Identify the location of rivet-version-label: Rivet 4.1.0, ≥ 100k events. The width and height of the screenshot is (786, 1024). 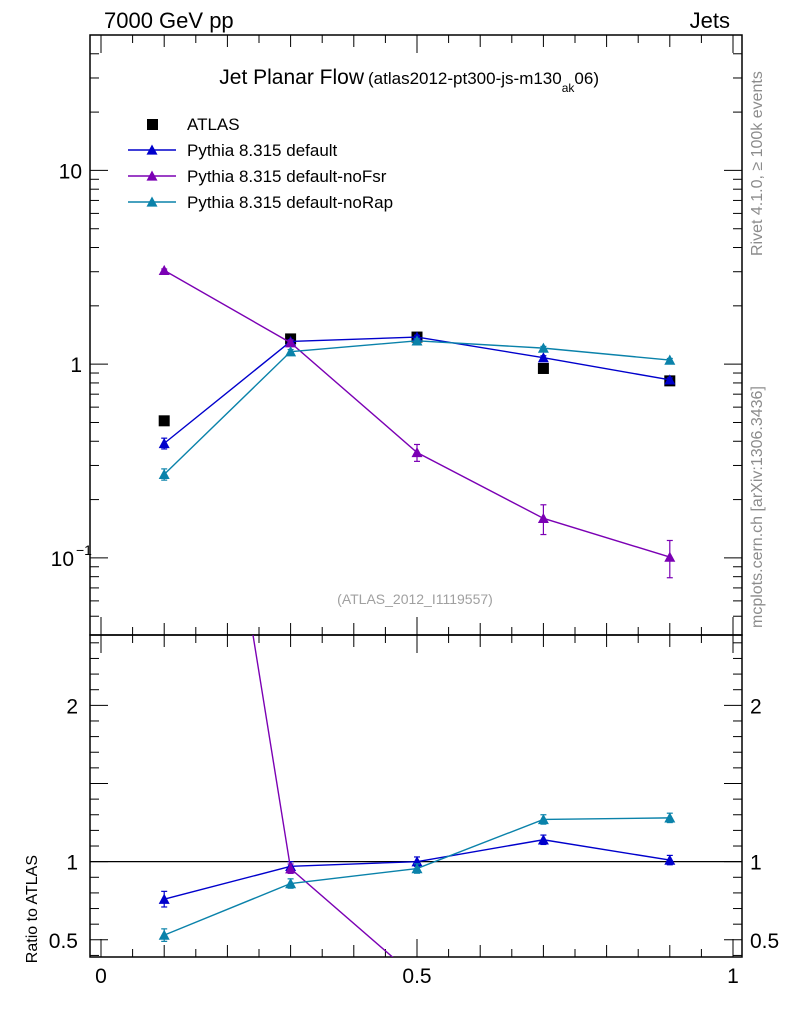
(757, 163).